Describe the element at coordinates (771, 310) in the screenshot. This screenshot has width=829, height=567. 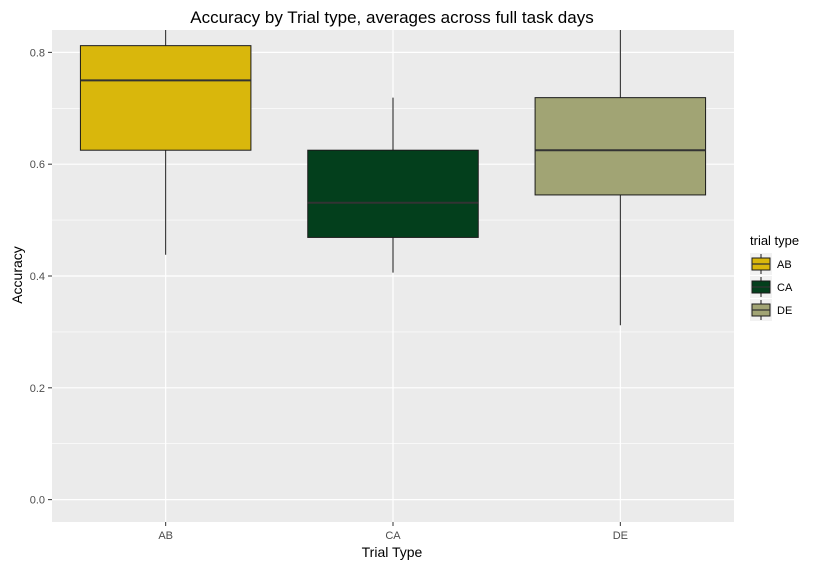
I see `legend-item-de: DE` at that location.